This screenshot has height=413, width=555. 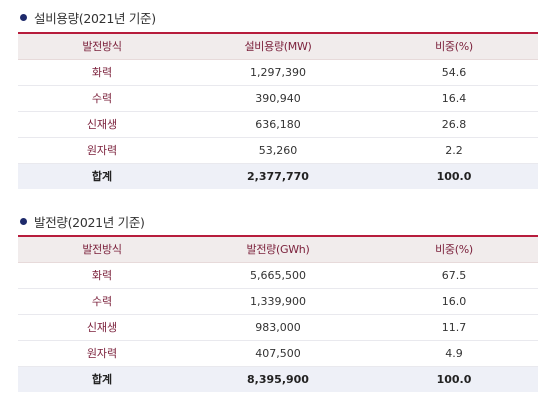 I want to click on total-row: 합계 2,377,770 100.0, so click(x=278, y=176).